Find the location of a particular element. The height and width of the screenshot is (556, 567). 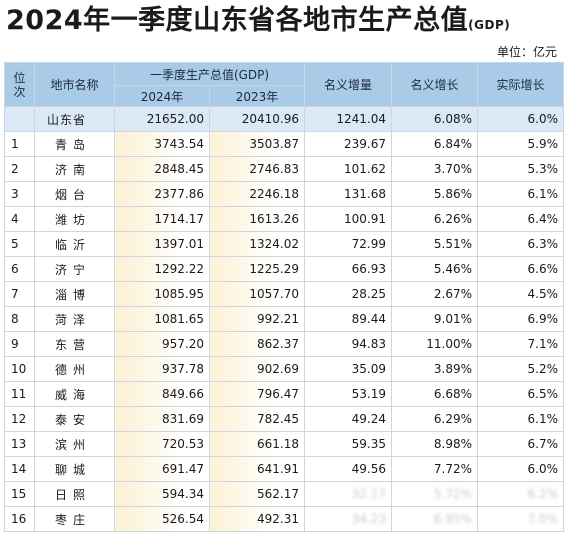

header-real-growth: 实际增长 is located at coordinates (521, 84).